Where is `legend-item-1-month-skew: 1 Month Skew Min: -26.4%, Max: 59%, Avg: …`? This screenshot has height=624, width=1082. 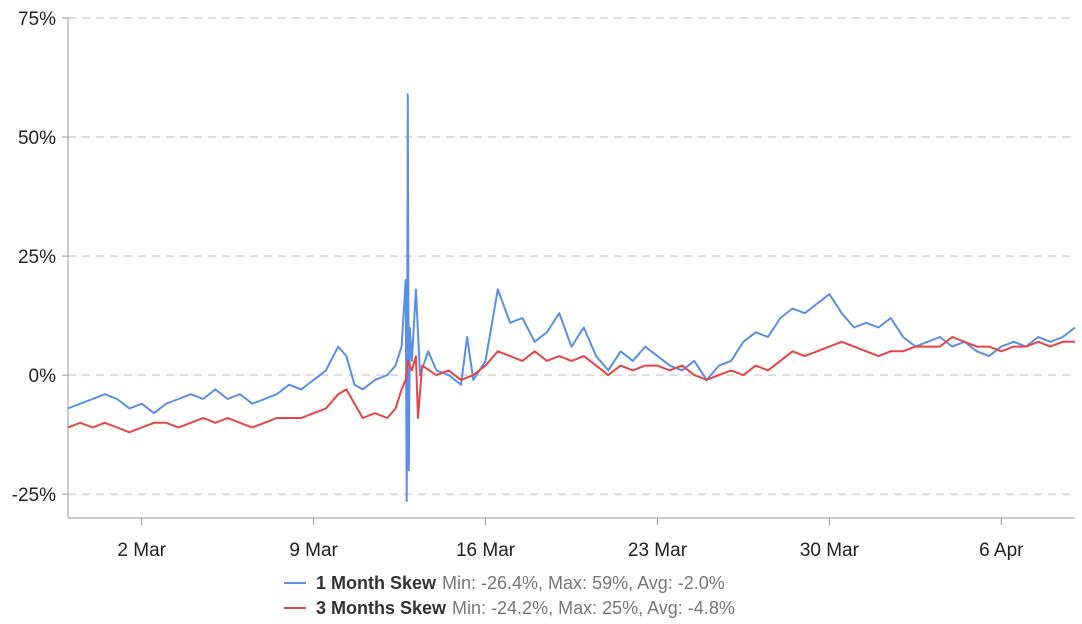
legend-item-1-month-skew: 1 Month Skew Min: -26.4%, Max: 59%, Avg: … is located at coordinates (504, 583).